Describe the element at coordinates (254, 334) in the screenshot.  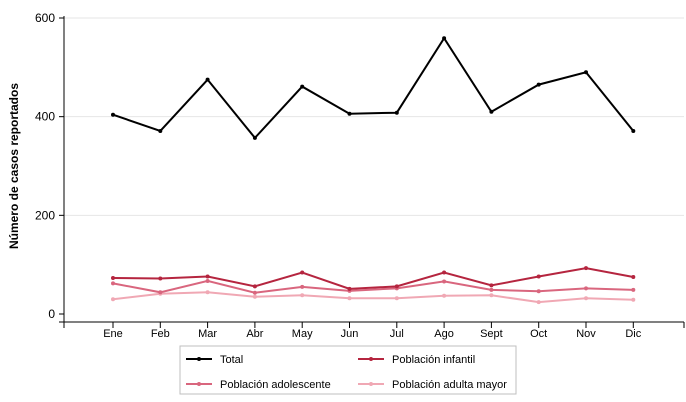
I see `x-tick-label: Abr` at that location.